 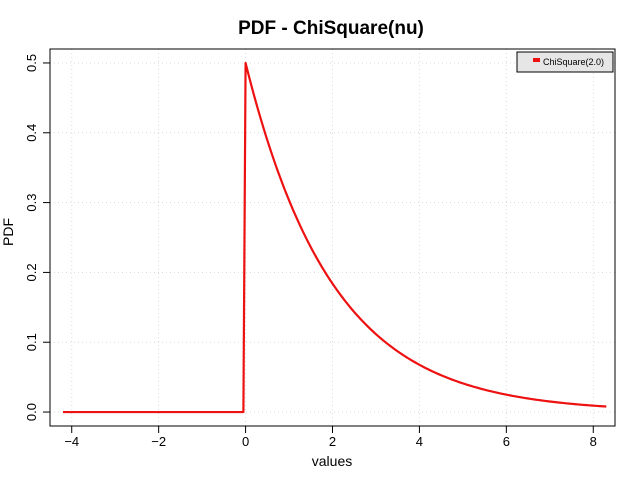 I want to click on legend-box, so click(x=565, y=62).